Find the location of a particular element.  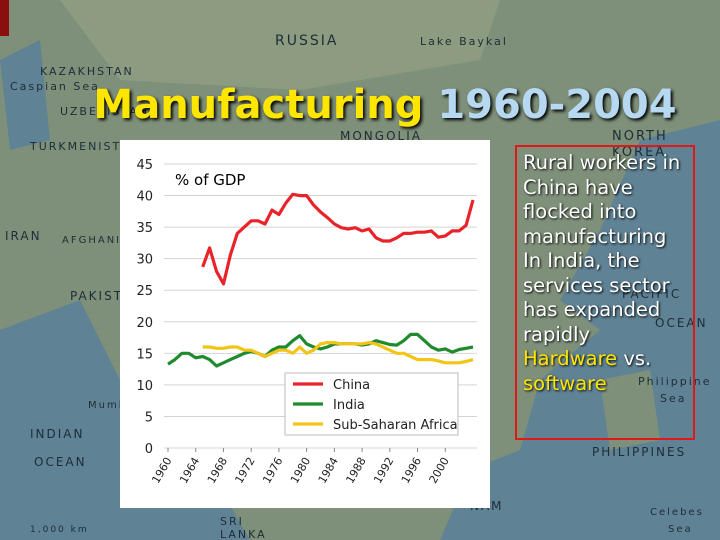

paragraph: Hardware vs. software is located at coordinates (606, 371).